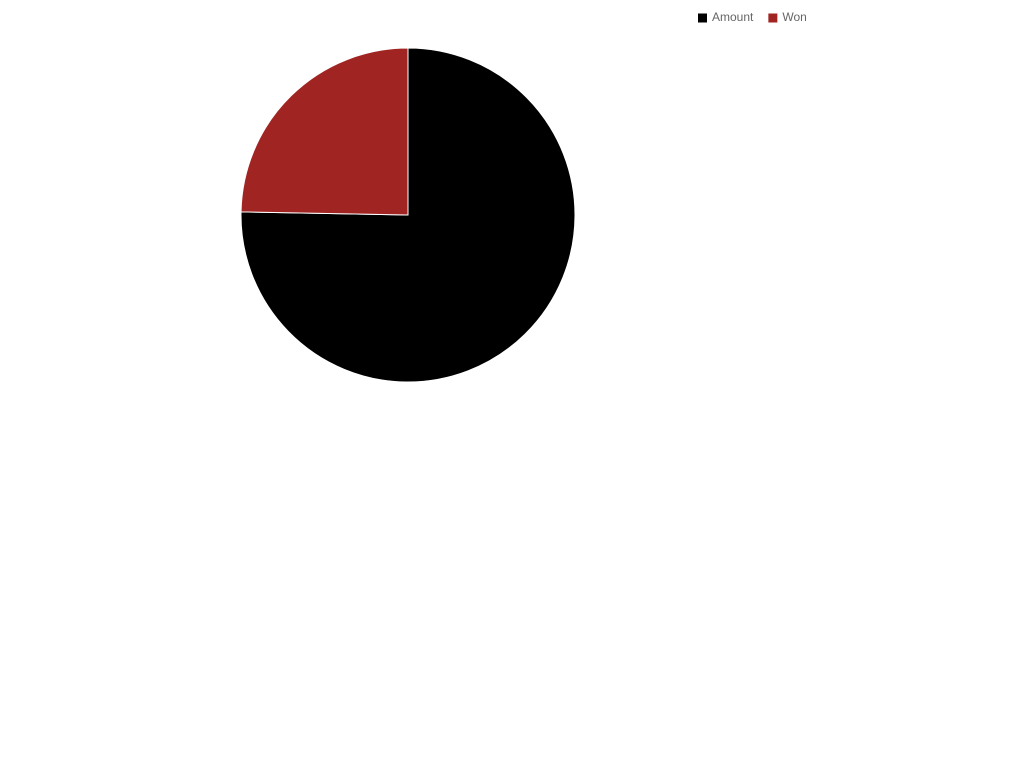 Image resolution: width=1024 pixels, height=768 pixels. I want to click on legend-label: Amount, so click(733, 17).